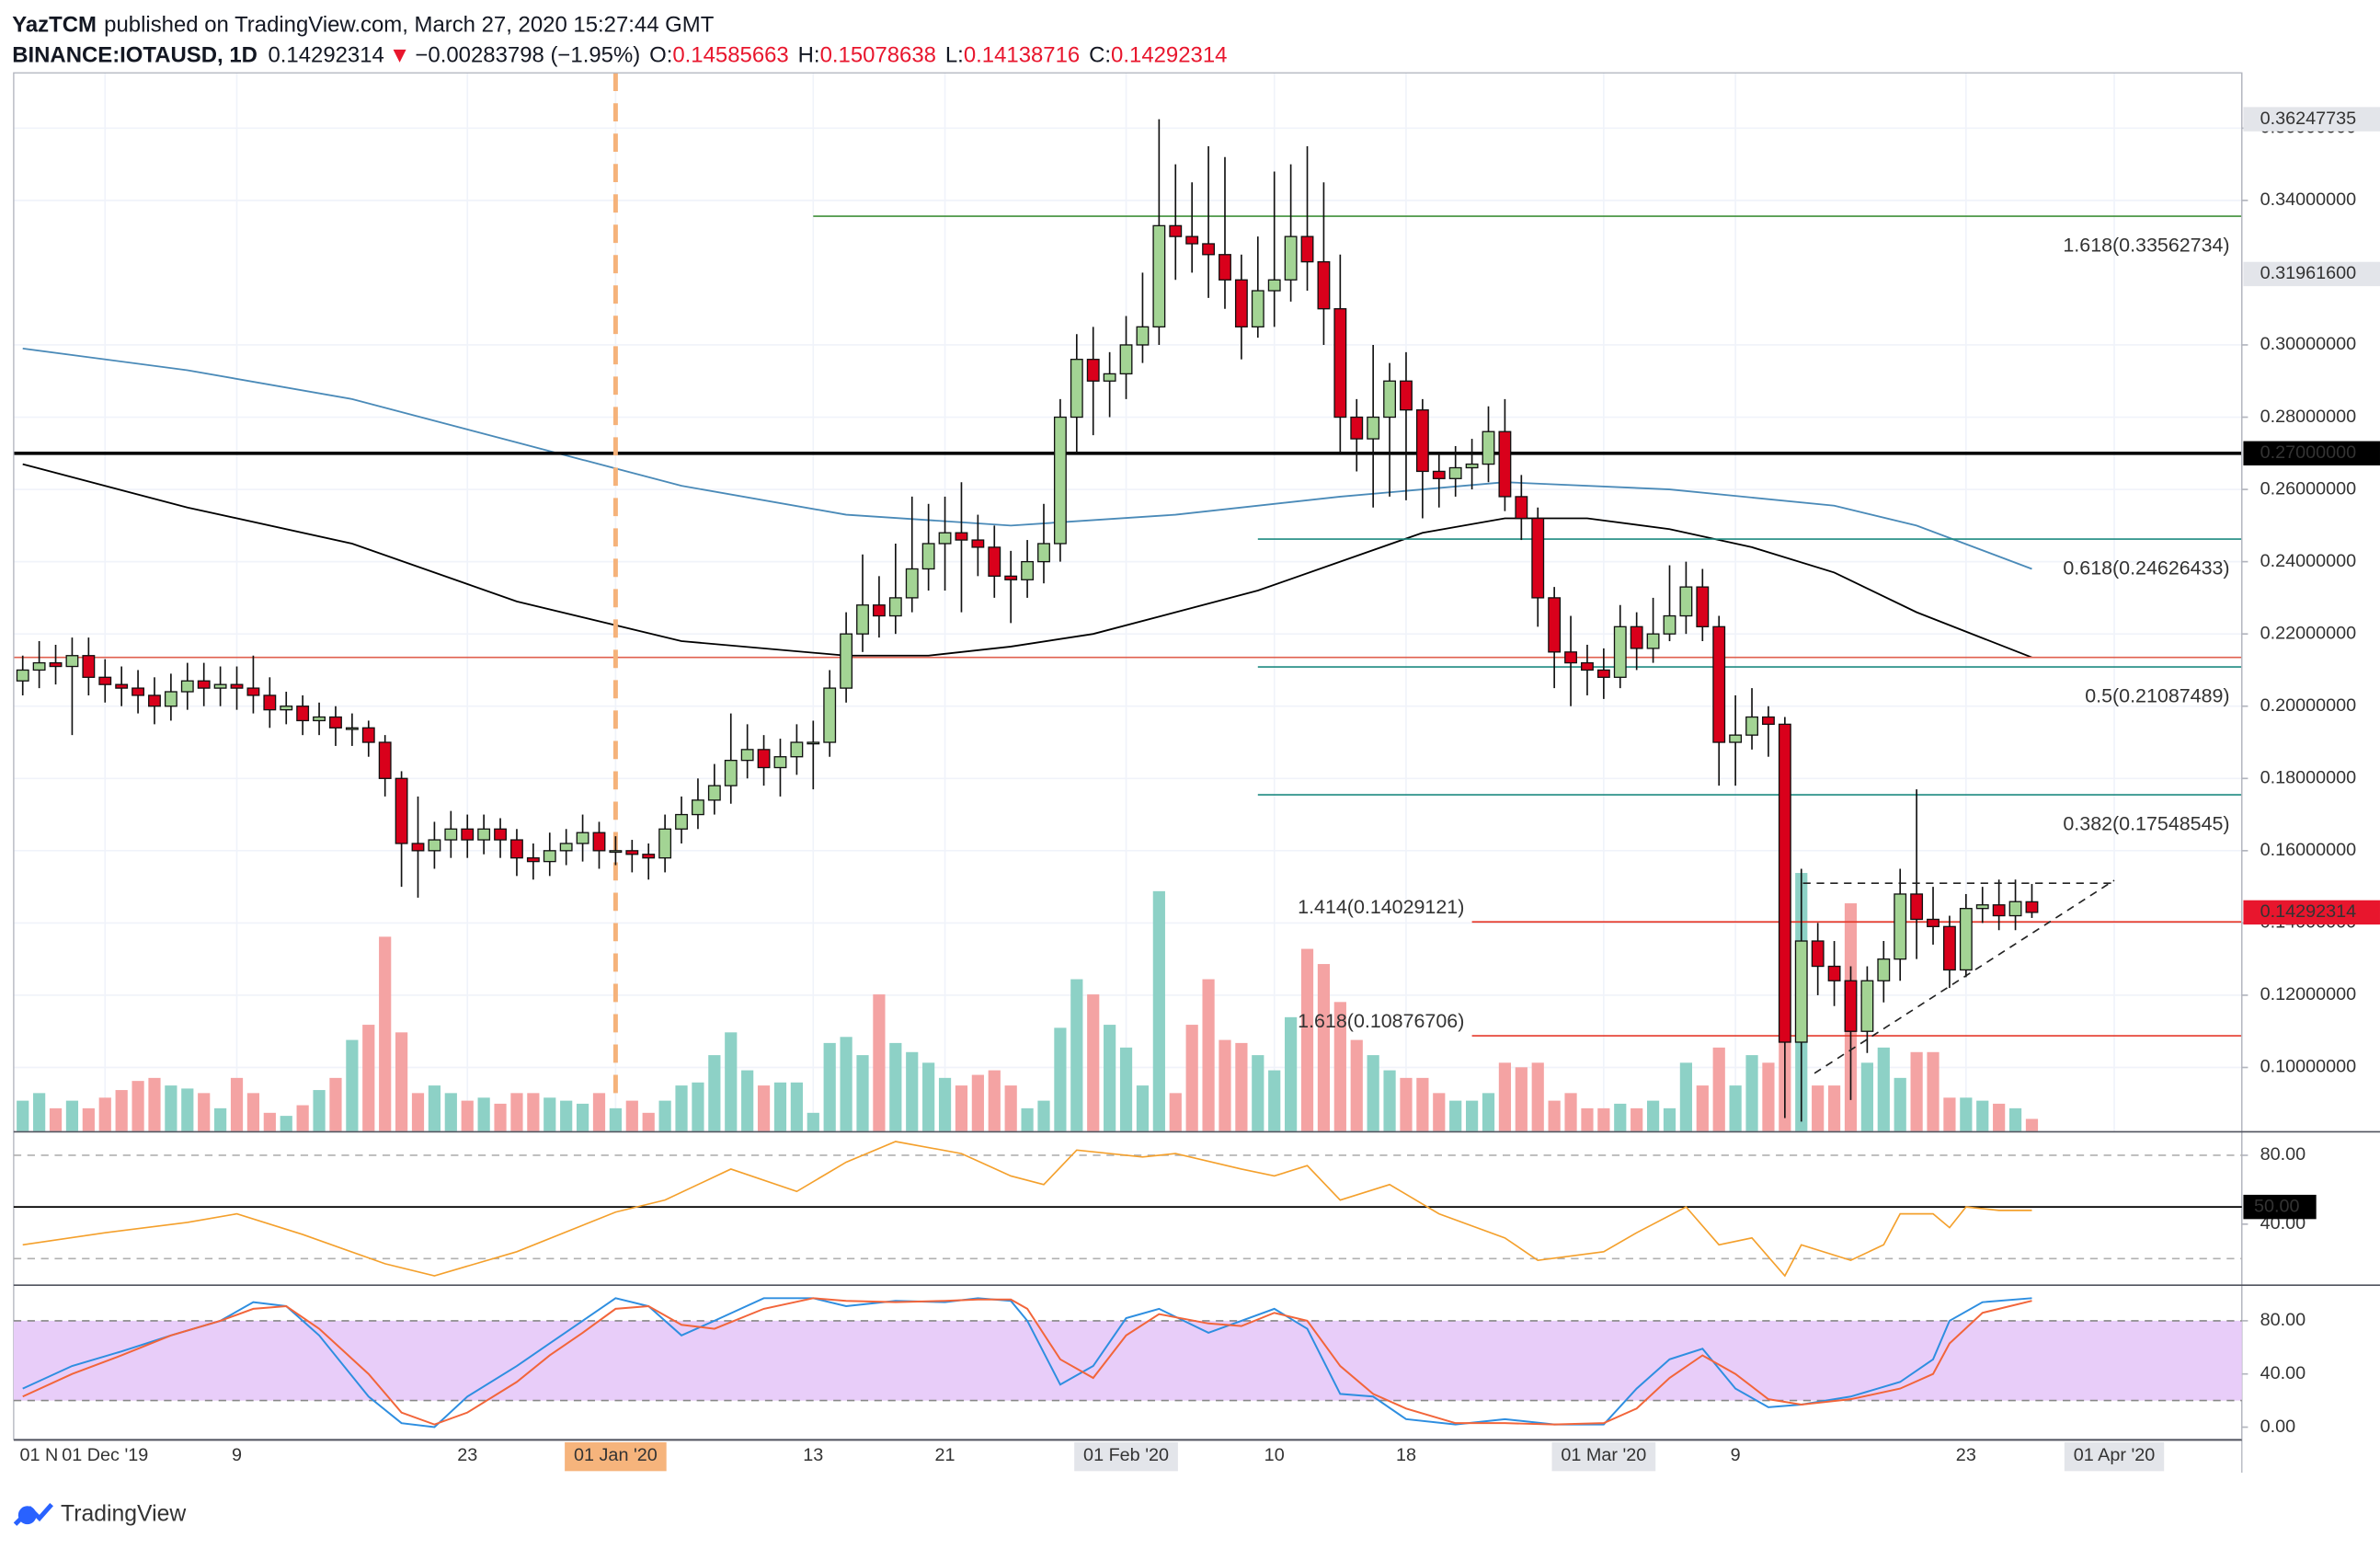 The image size is (2380, 1549). Describe the element at coordinates (1966, 1455) in the screenshot. I see `x-tick-label: 23` at that location.